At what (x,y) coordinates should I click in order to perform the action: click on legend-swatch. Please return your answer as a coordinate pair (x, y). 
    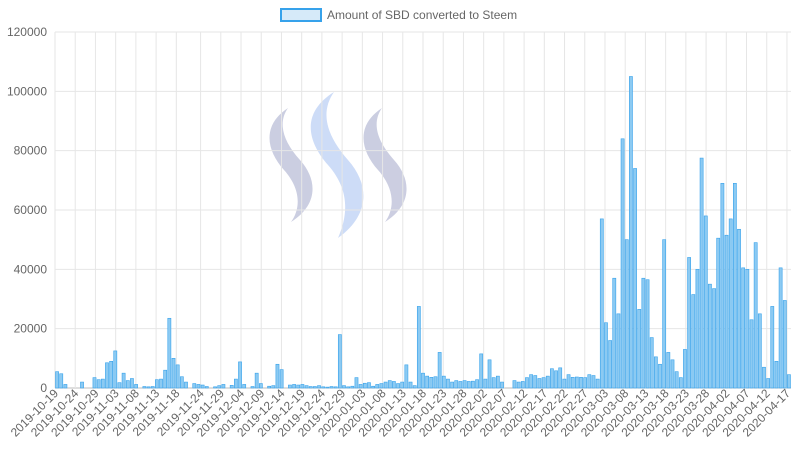
    Looking at the image, I should click on (301, 15).